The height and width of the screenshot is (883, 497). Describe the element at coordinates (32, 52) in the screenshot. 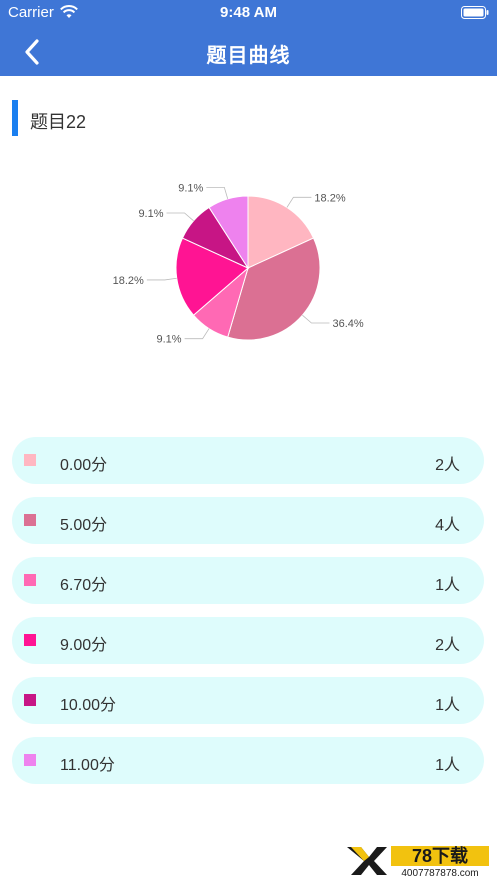

I see `chevron-left-icon` at that location.